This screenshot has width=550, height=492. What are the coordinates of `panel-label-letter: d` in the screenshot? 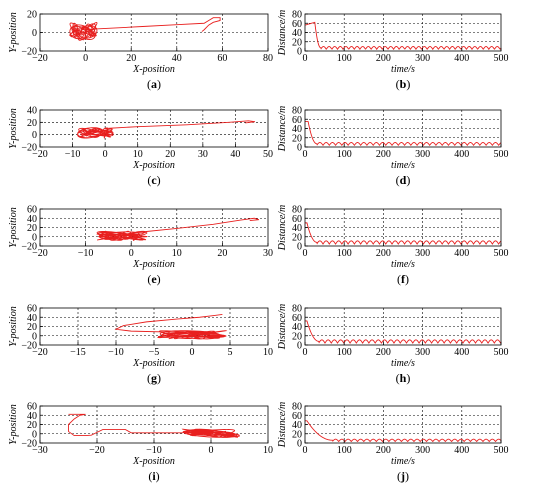 It's located at (403, 180).